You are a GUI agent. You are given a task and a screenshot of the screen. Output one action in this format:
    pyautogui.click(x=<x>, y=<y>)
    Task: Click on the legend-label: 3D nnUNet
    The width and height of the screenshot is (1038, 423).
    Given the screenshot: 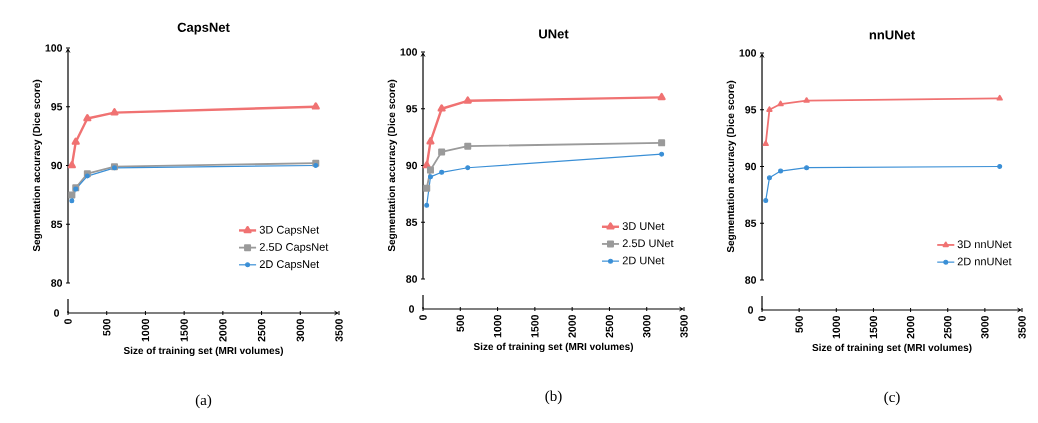 What is the action you would take?
    pyautogui.click(x=984, y=244)
    